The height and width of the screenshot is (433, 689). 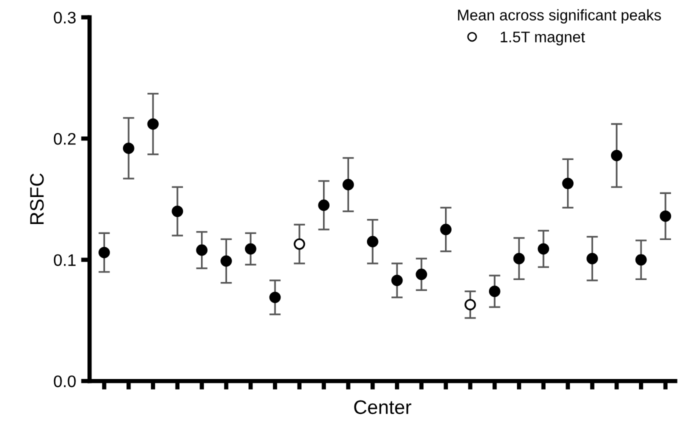 What do you see at coordinates (383, 407) in the screenshot?
I see `x-axis-title: Center` at bounding box center [383, 407].